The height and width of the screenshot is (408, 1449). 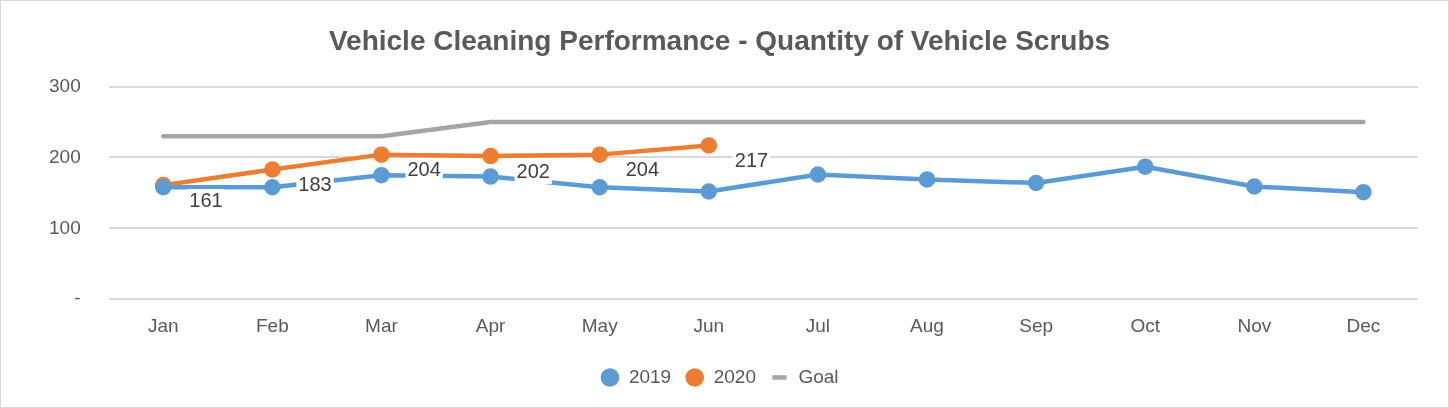 I want to click on data-label: 217, so click(x=751, y=159).